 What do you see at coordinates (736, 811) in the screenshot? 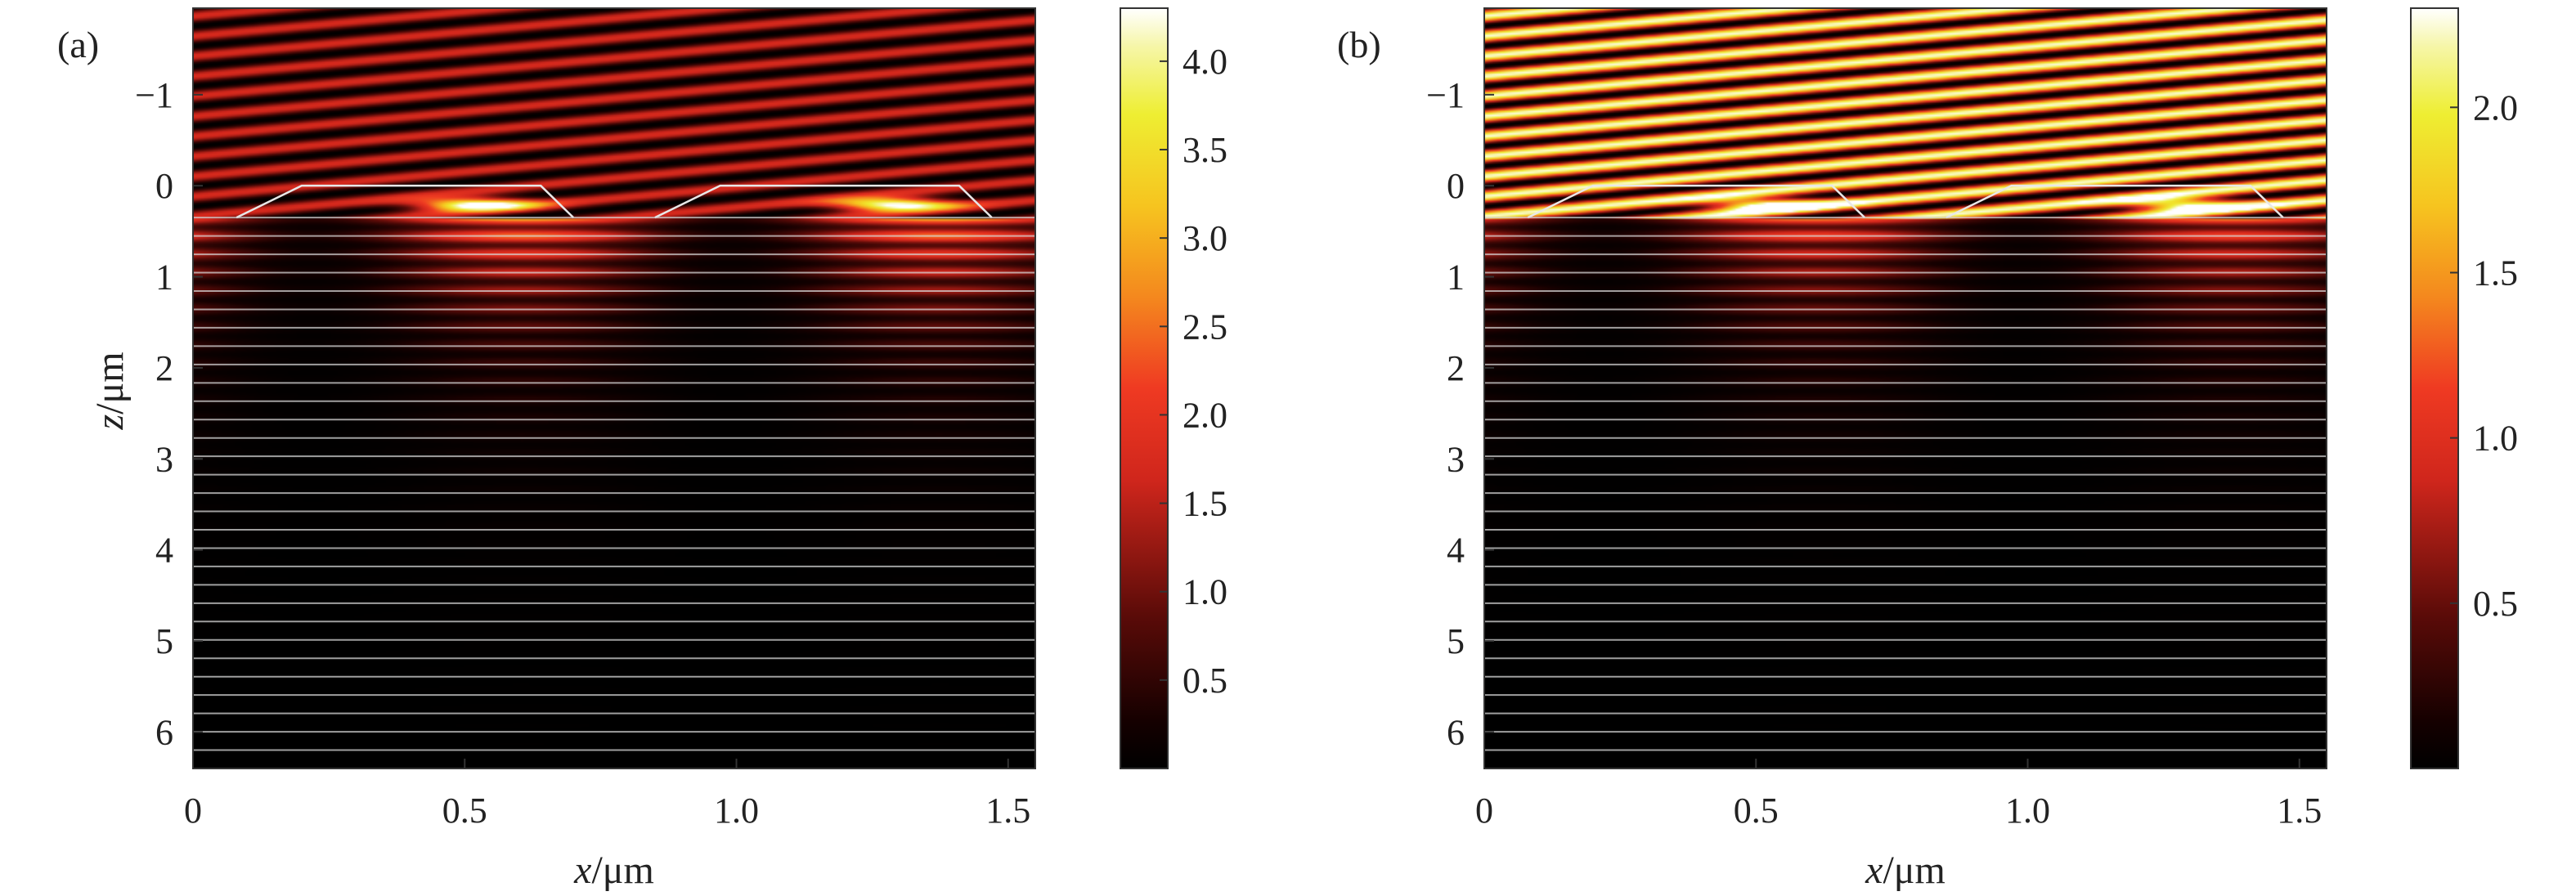
I see `a-x-tick-label: 1.0` at bounding box center [736, 811].